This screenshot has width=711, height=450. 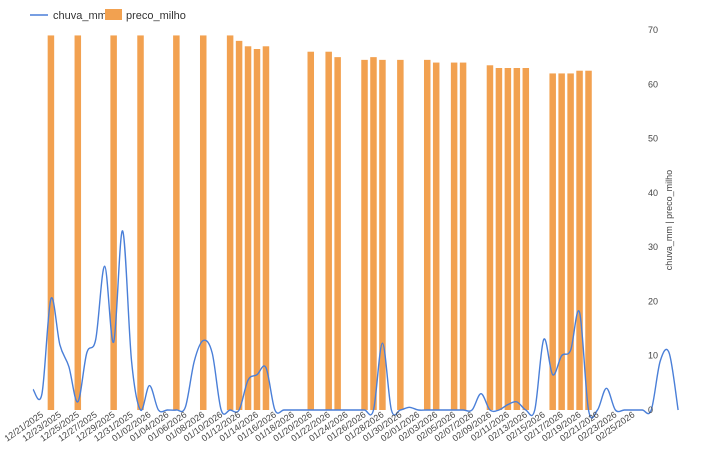 I want to click on y-tick-label: 20, so click(x=653, y=301).